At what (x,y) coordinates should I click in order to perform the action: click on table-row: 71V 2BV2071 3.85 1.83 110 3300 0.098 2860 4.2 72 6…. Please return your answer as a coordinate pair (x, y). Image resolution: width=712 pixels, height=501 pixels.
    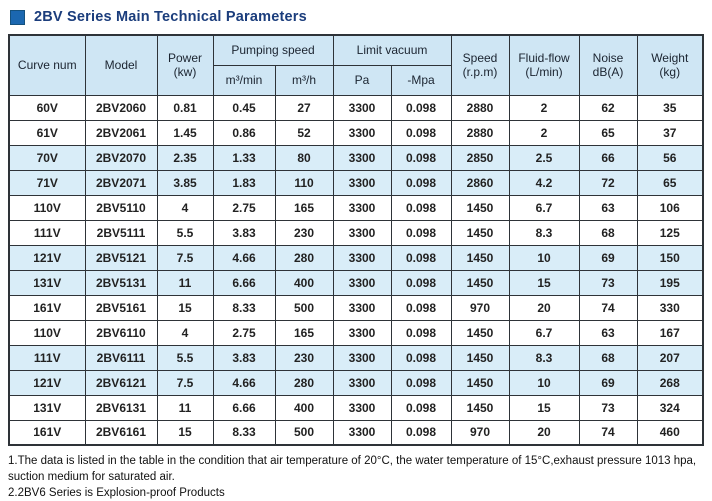
    Looking at the image, I should click on (356, 182).